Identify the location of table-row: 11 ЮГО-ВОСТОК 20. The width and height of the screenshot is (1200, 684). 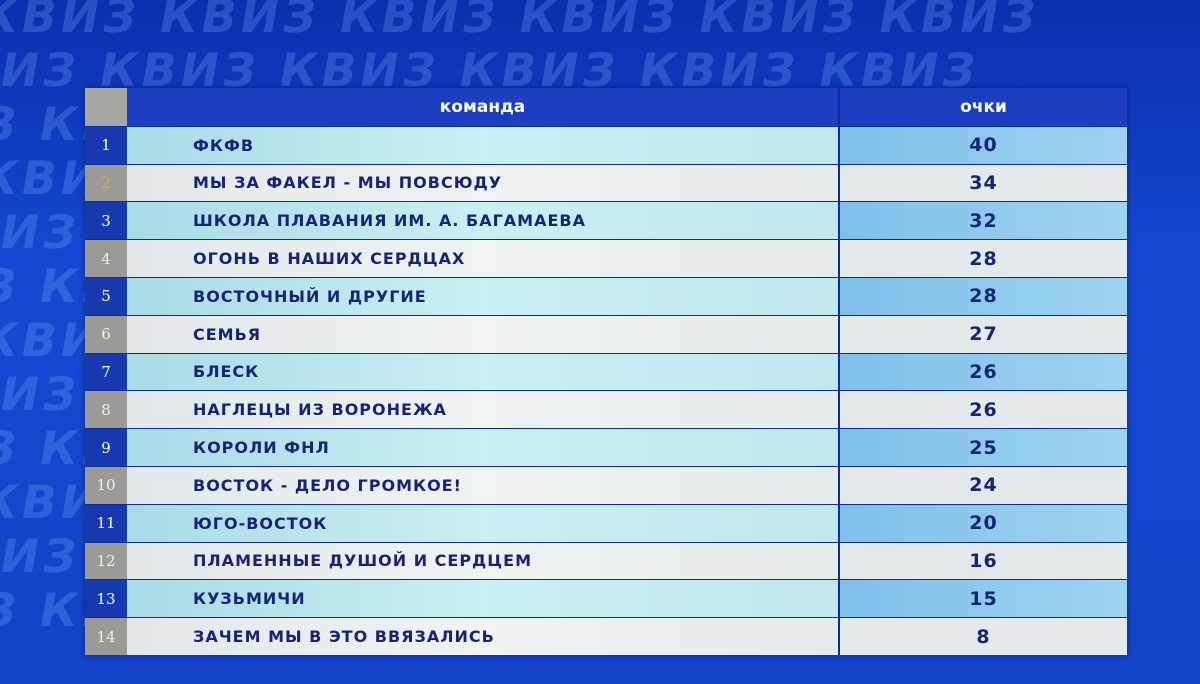
(606, 523).